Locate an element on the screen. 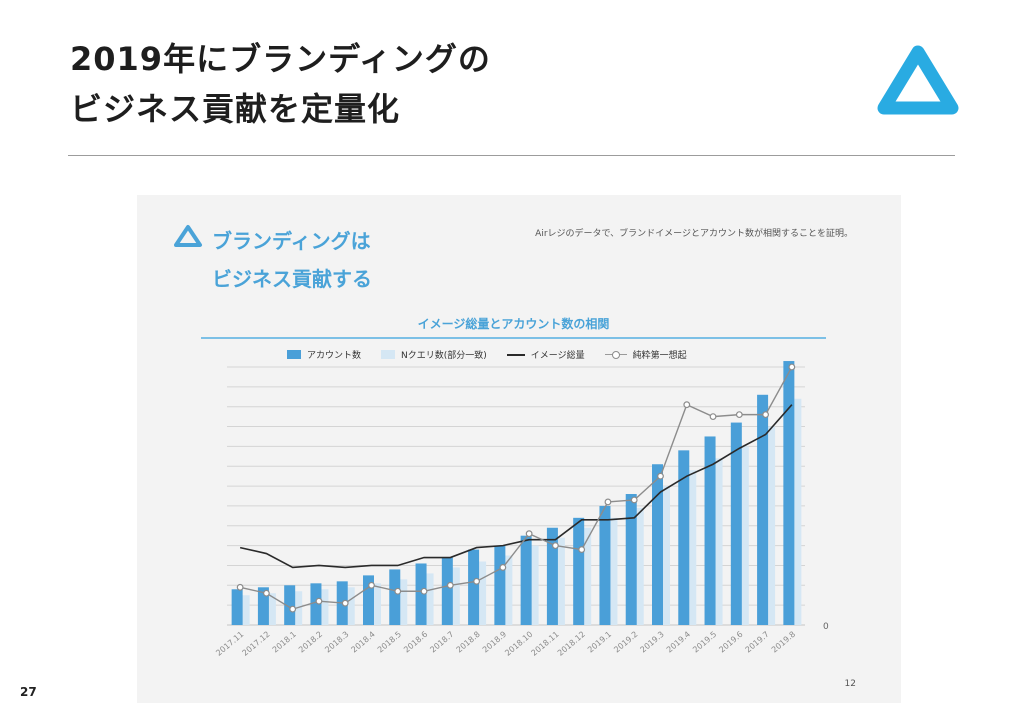 The image size is (1024, 725). legend-swatch-accounts is located at coordinates (294, 354).